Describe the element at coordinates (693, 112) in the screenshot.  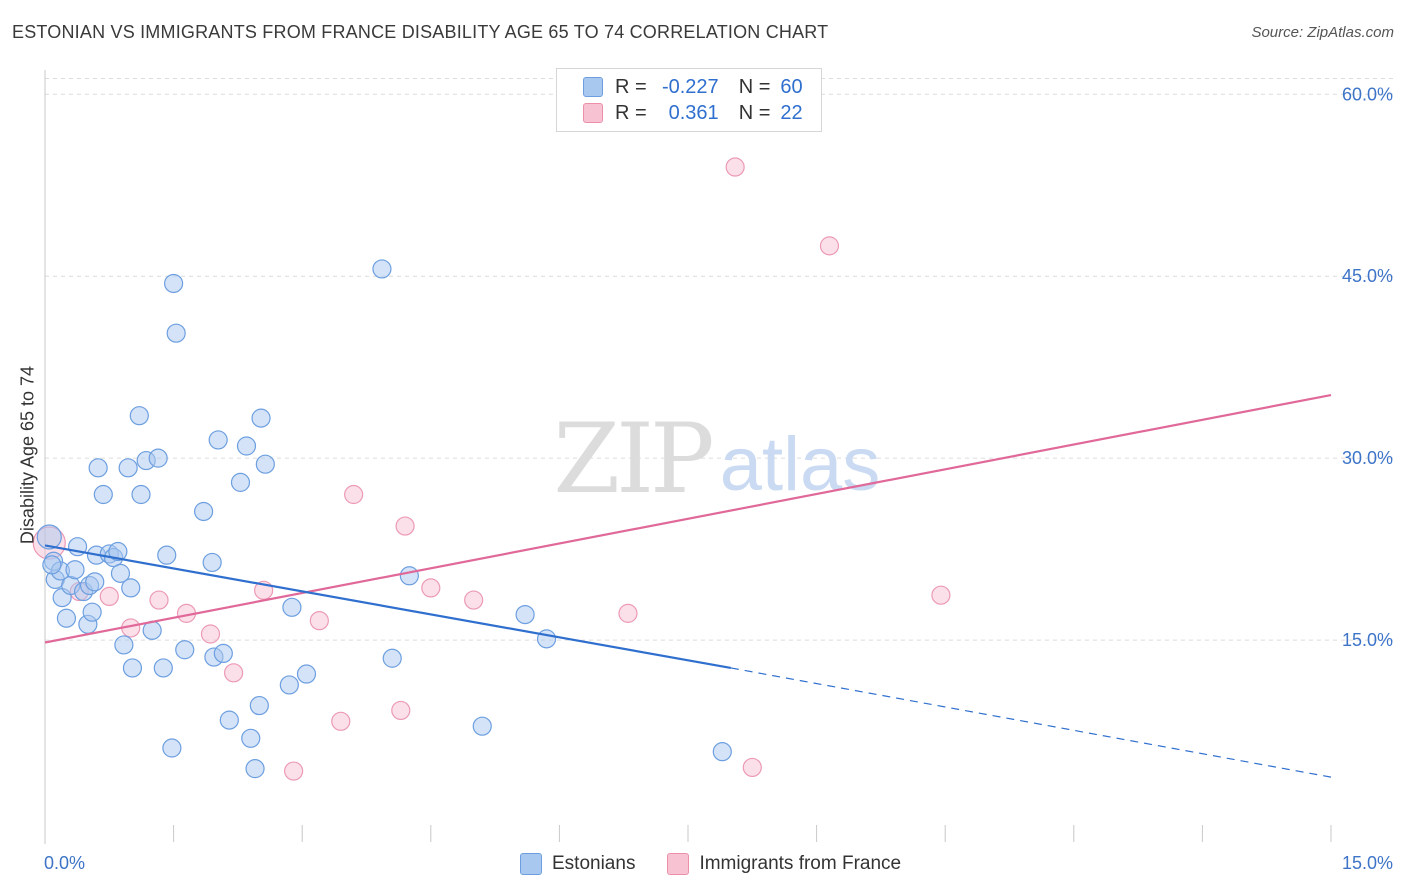
I see `legend-r-value: 0.361` at that location.